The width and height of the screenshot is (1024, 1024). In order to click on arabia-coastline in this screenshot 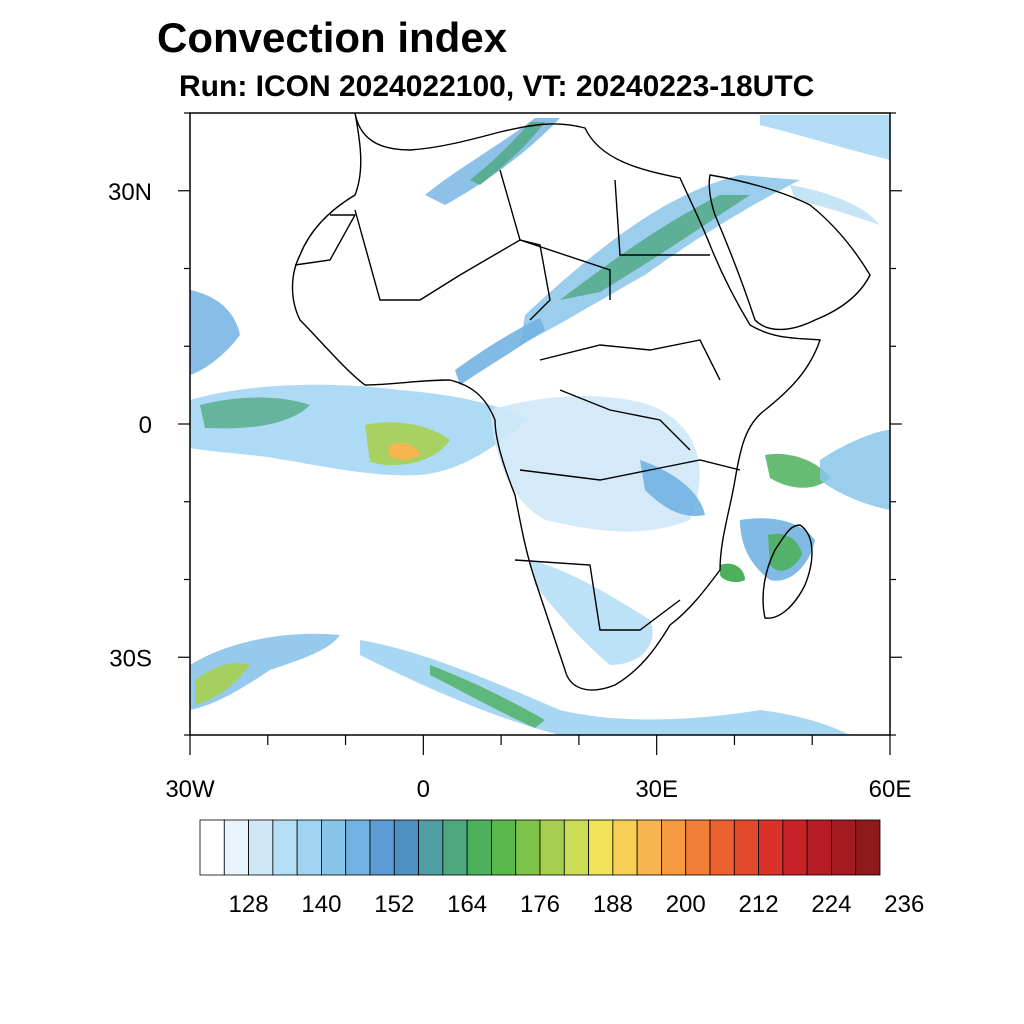, I will do `click(789, 252)`.